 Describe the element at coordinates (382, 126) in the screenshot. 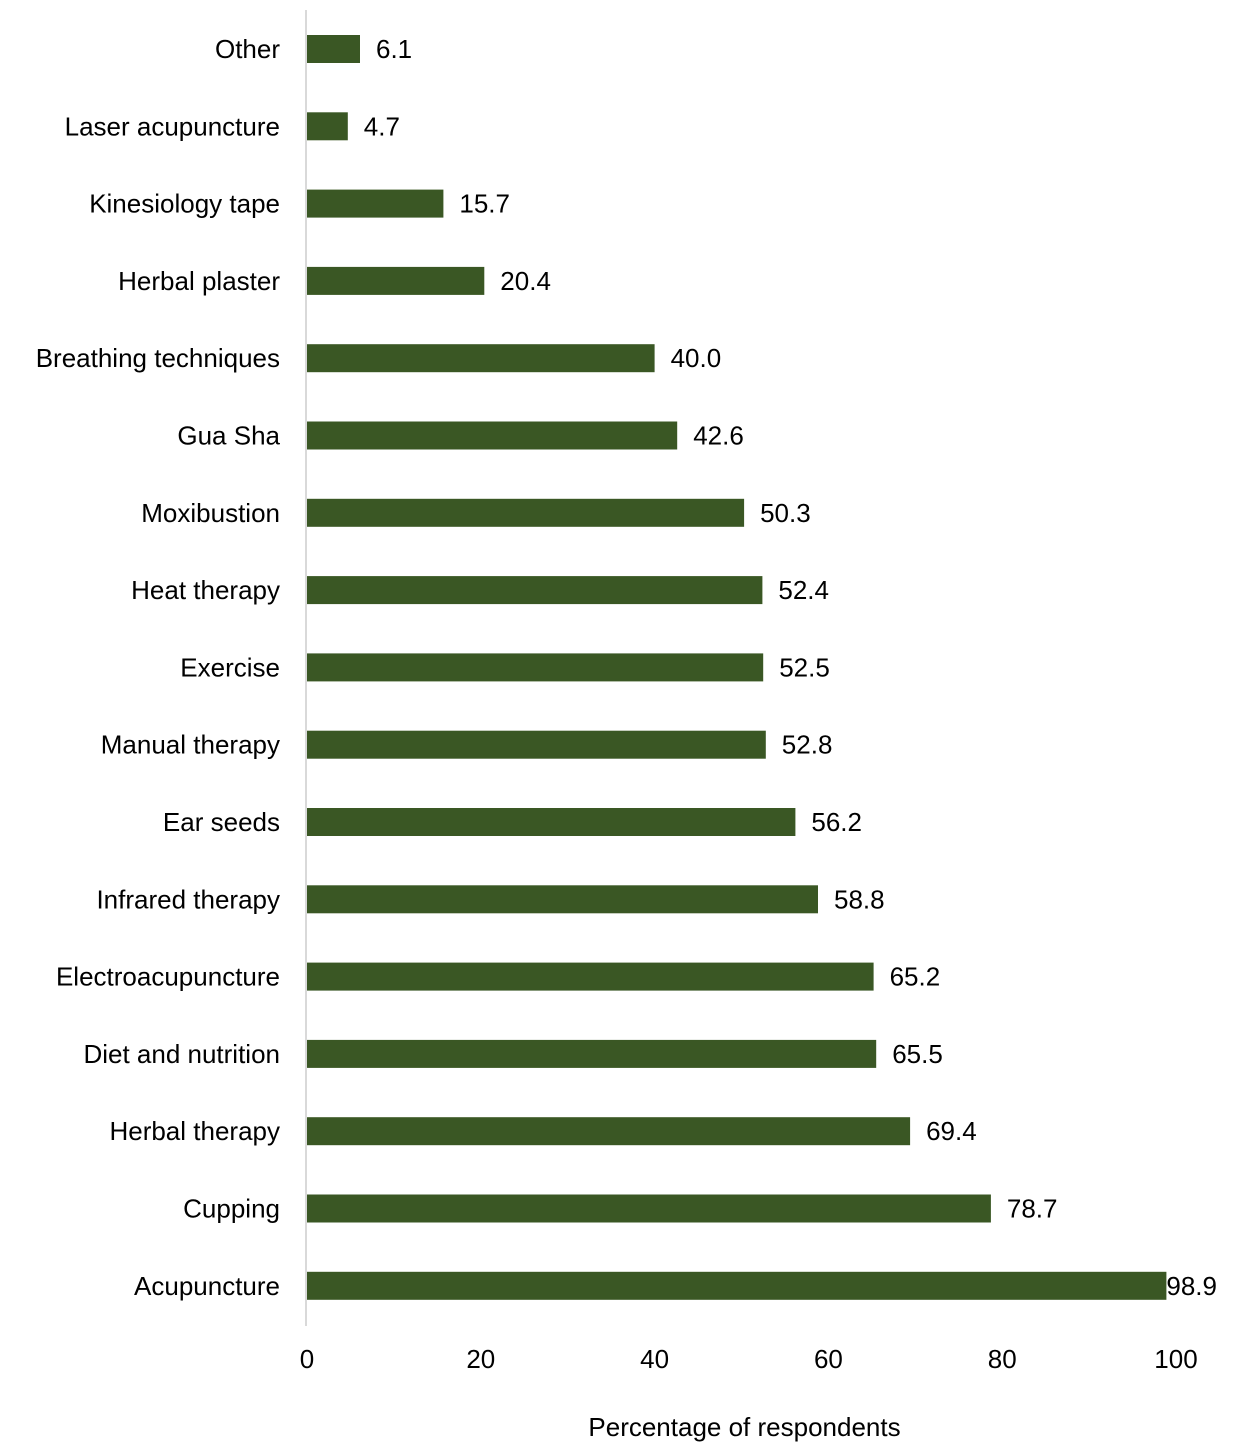

I see `value-label: 4.7` at that location.